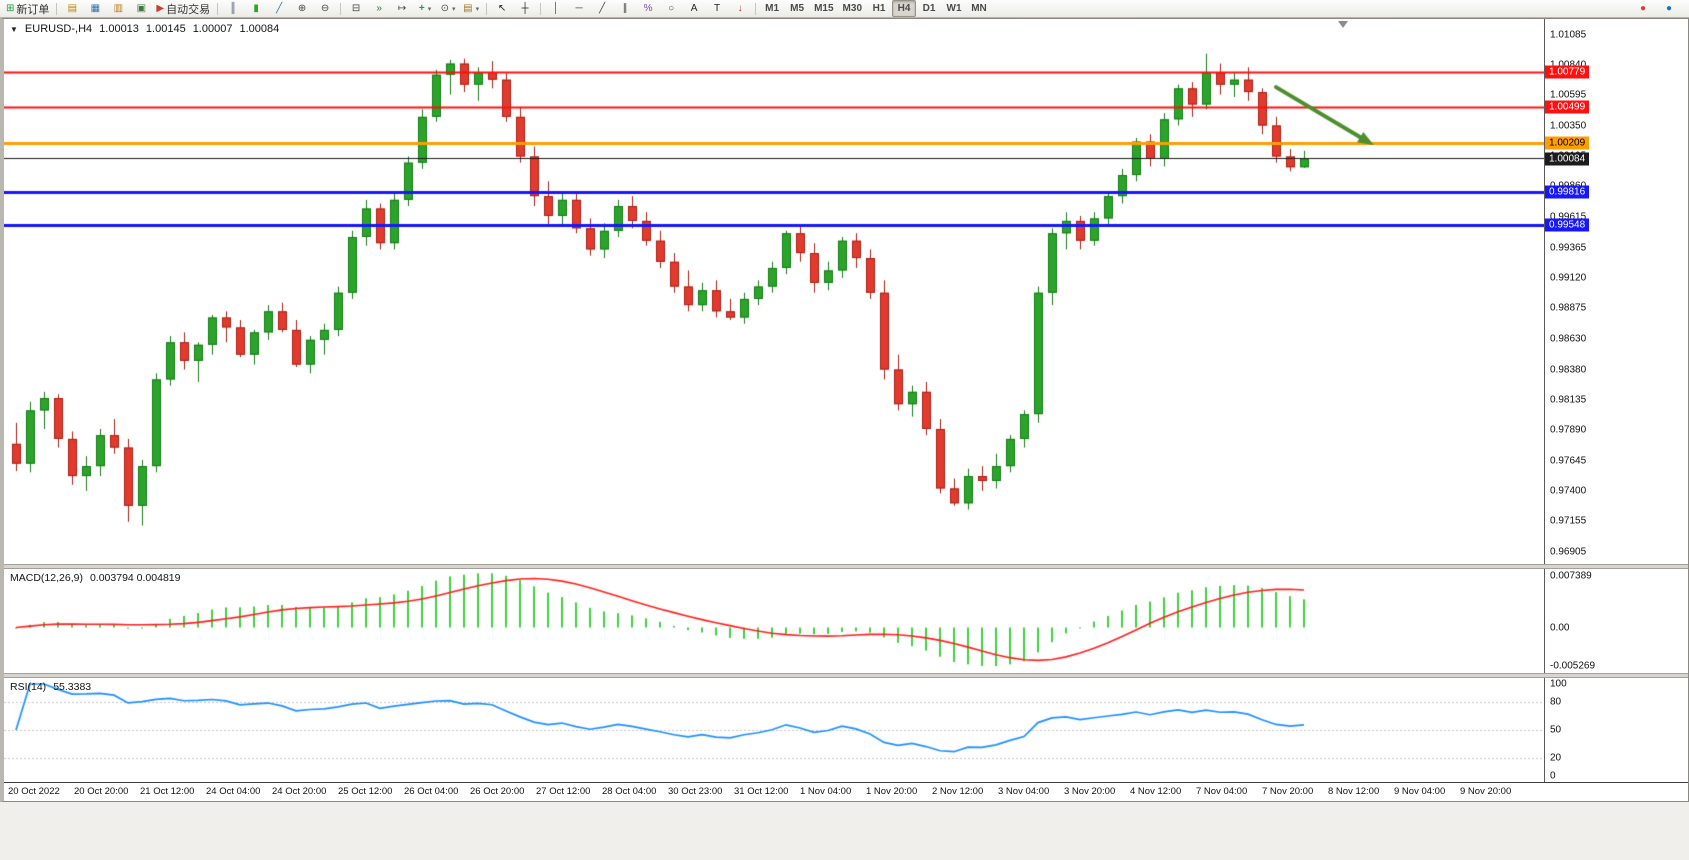  I want to click on auto-trading-button: ▶ 自动交易, so click(183, 8).